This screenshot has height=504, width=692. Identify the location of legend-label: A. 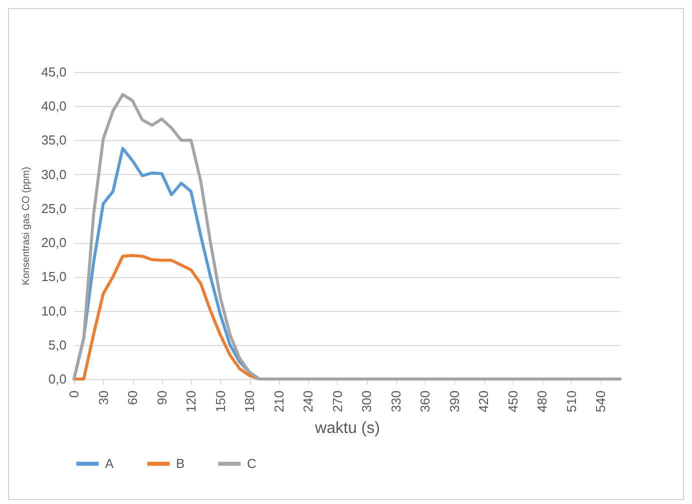
(109, 463).